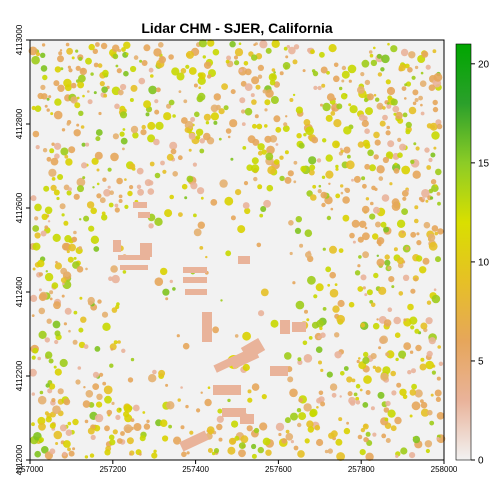 This screenshot has width=504, height=504. Describe the element at coordinates (463, 252) in the screenshot. I see `colorbar-gradient` at that location.